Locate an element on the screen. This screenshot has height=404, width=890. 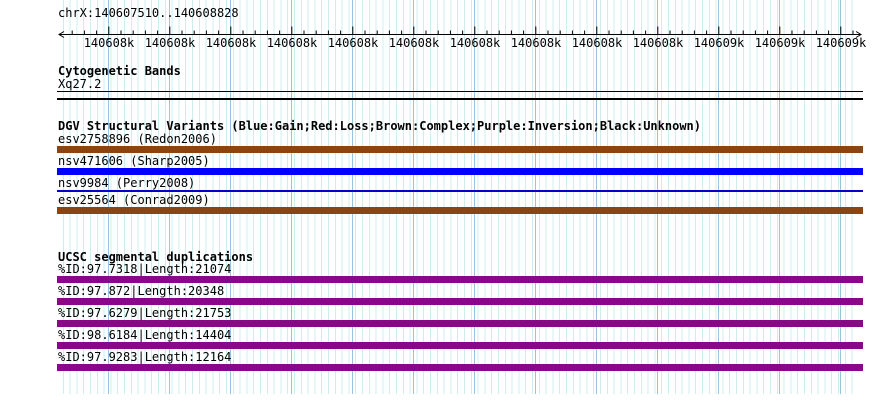
segdup-label: %ID:97.6279|Length:21753 is located at coordinates (145, 313).